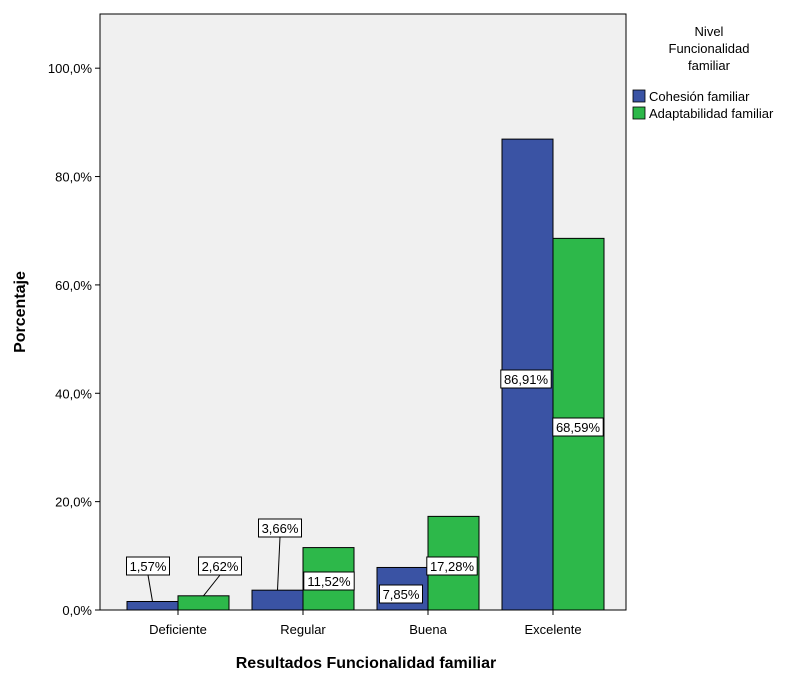 This screenshot has width=790, height=673. Describe the element at coordinates (639, 96) in the screenshot. I see `legend-swatch-cohesion` at that location.